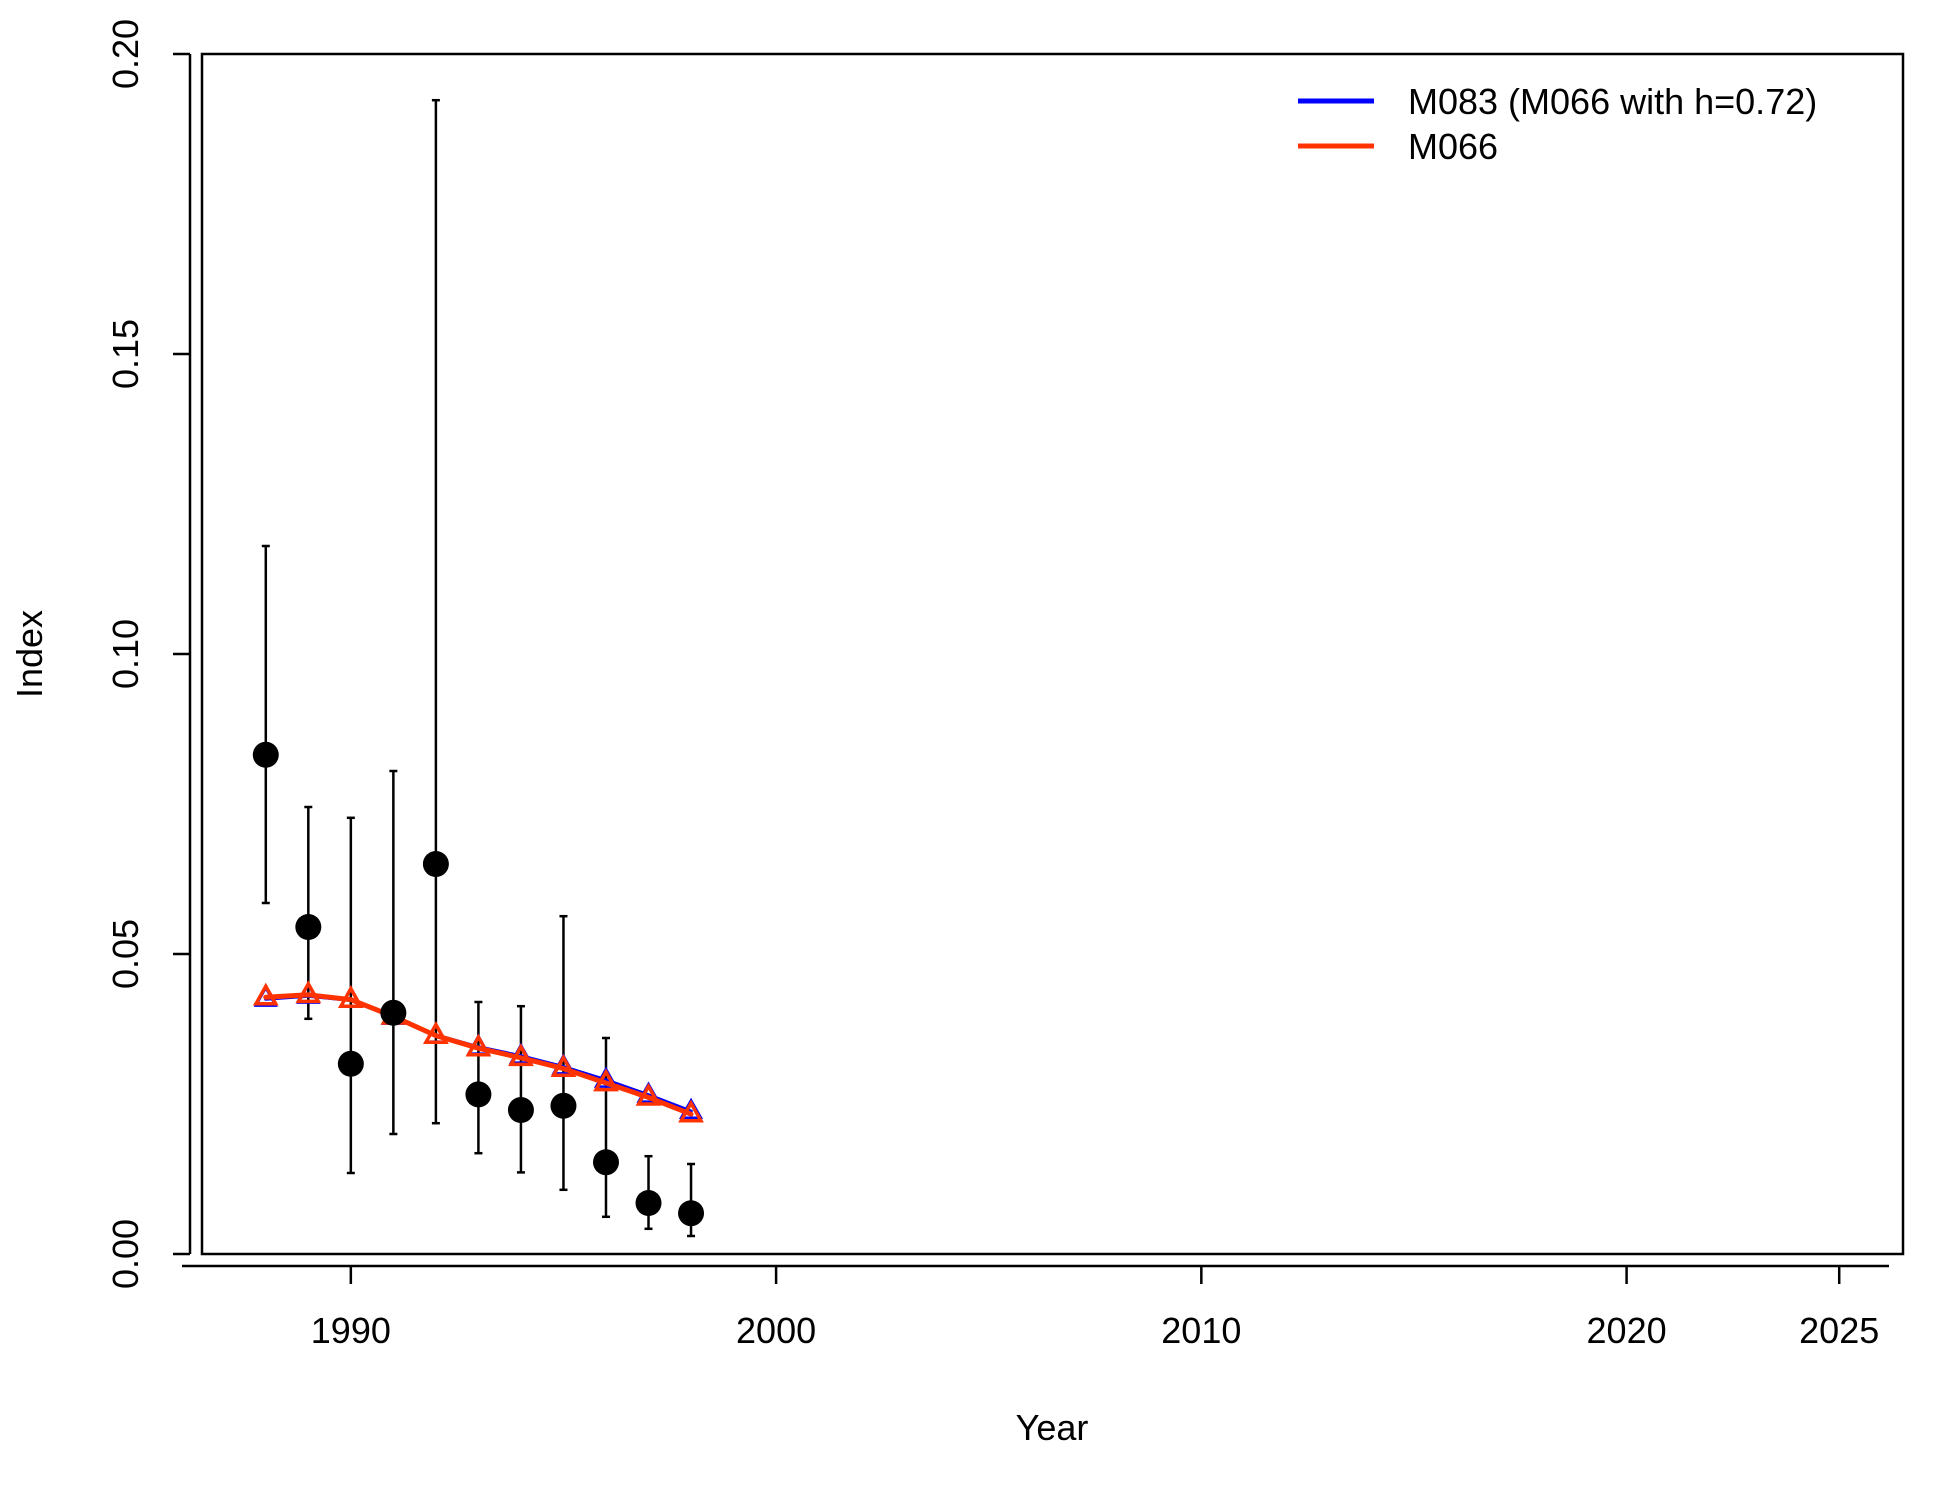 This screenshot has width=1950, height=1505. I want to click on y-tick-label: 0.15, so click(125, 354).